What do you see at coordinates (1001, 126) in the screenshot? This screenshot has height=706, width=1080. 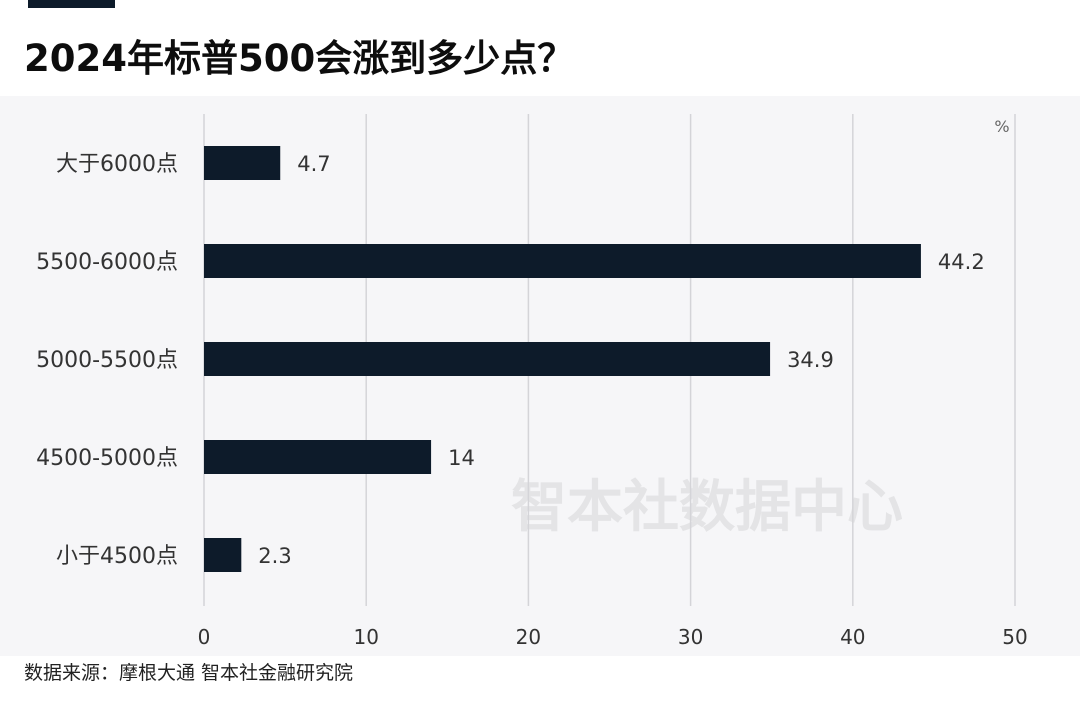 I see `unit-label: %` at bounding box center [1001, 126].